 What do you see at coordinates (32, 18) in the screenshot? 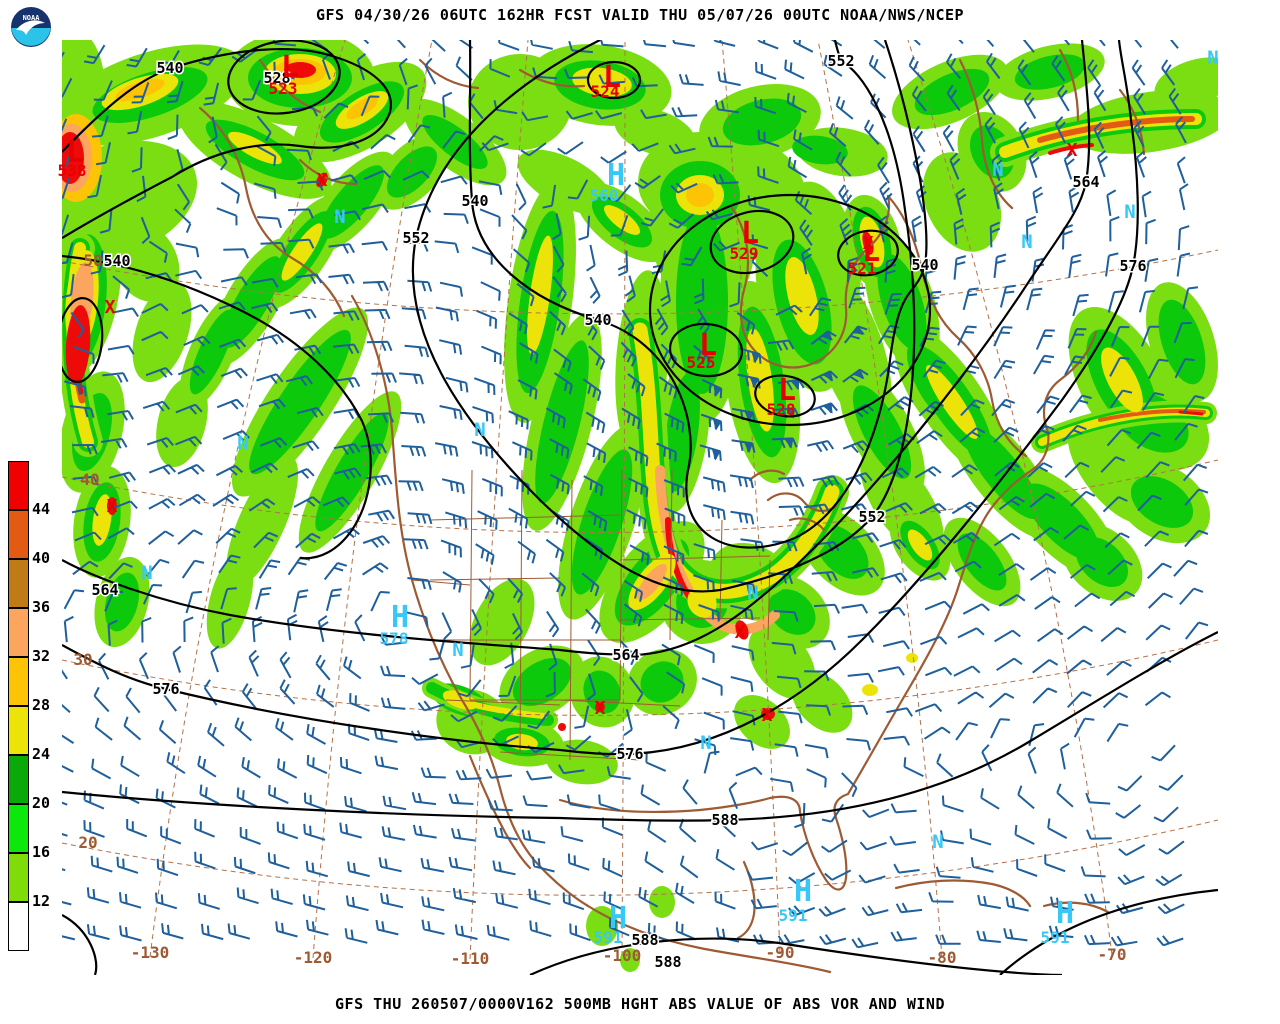
I see `noaa-logo-text: NOAA` at bounding box center [32, 18].